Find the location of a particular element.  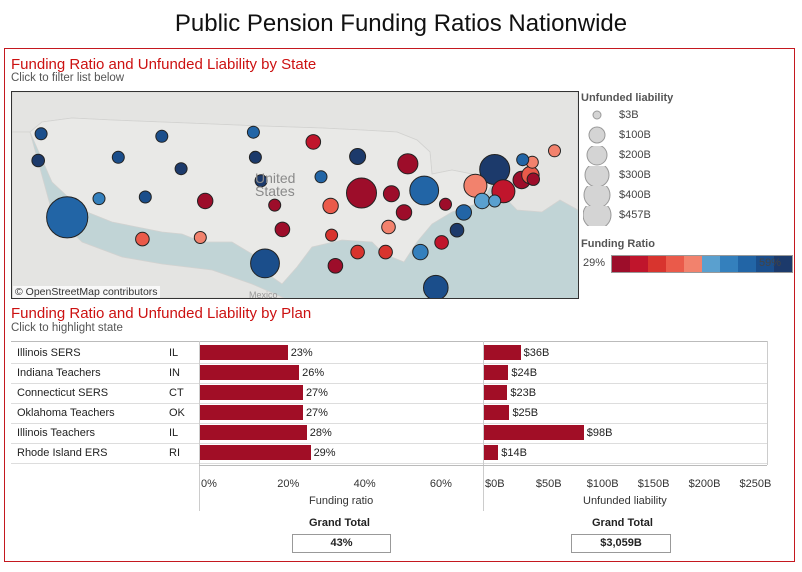

land-shape is located at coordinates (148, 214).